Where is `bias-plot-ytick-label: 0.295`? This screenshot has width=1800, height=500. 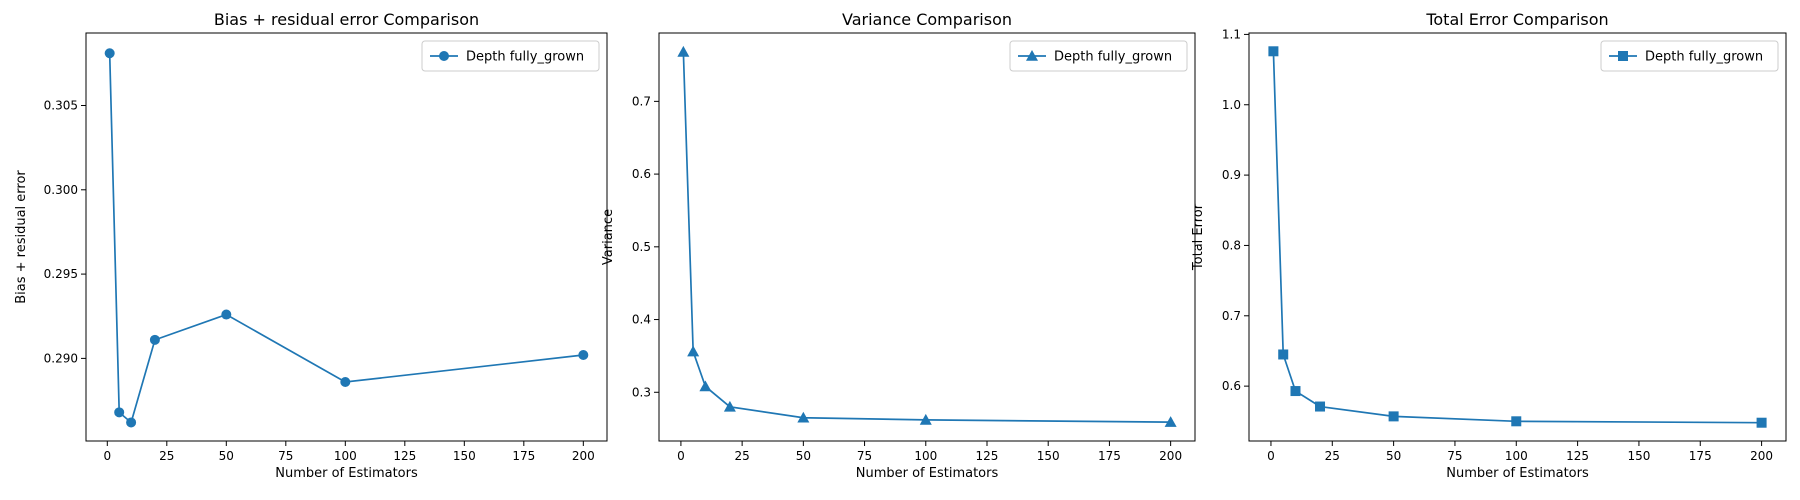
bias-plot-ytick-label: 0.295 is located at coordinates (61, 274).